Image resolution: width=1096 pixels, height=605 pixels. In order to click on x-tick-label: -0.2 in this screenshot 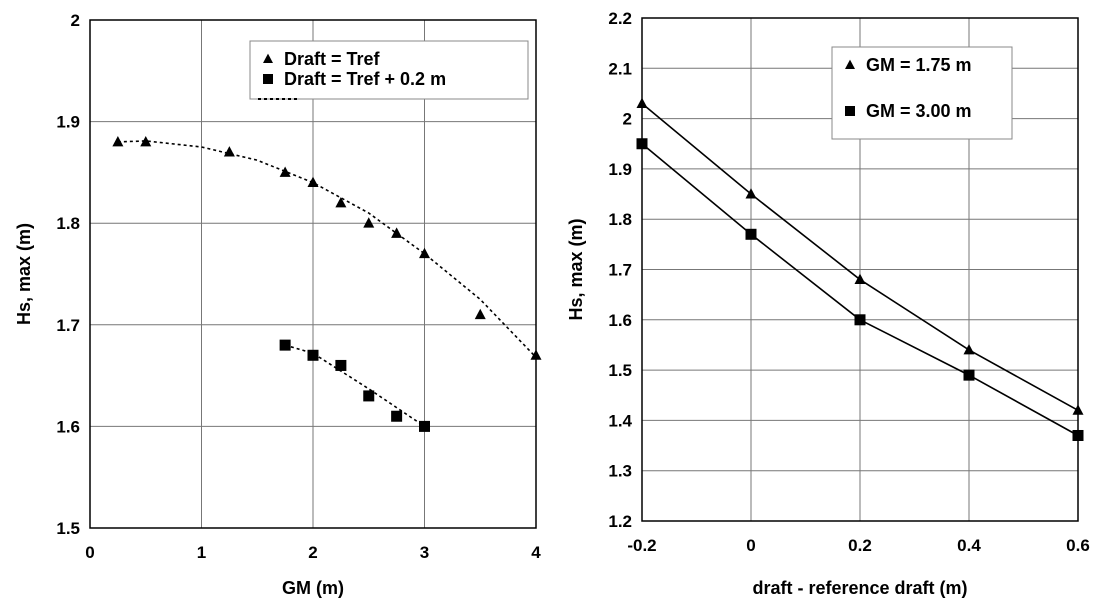, I will do `click(641, 545)`.